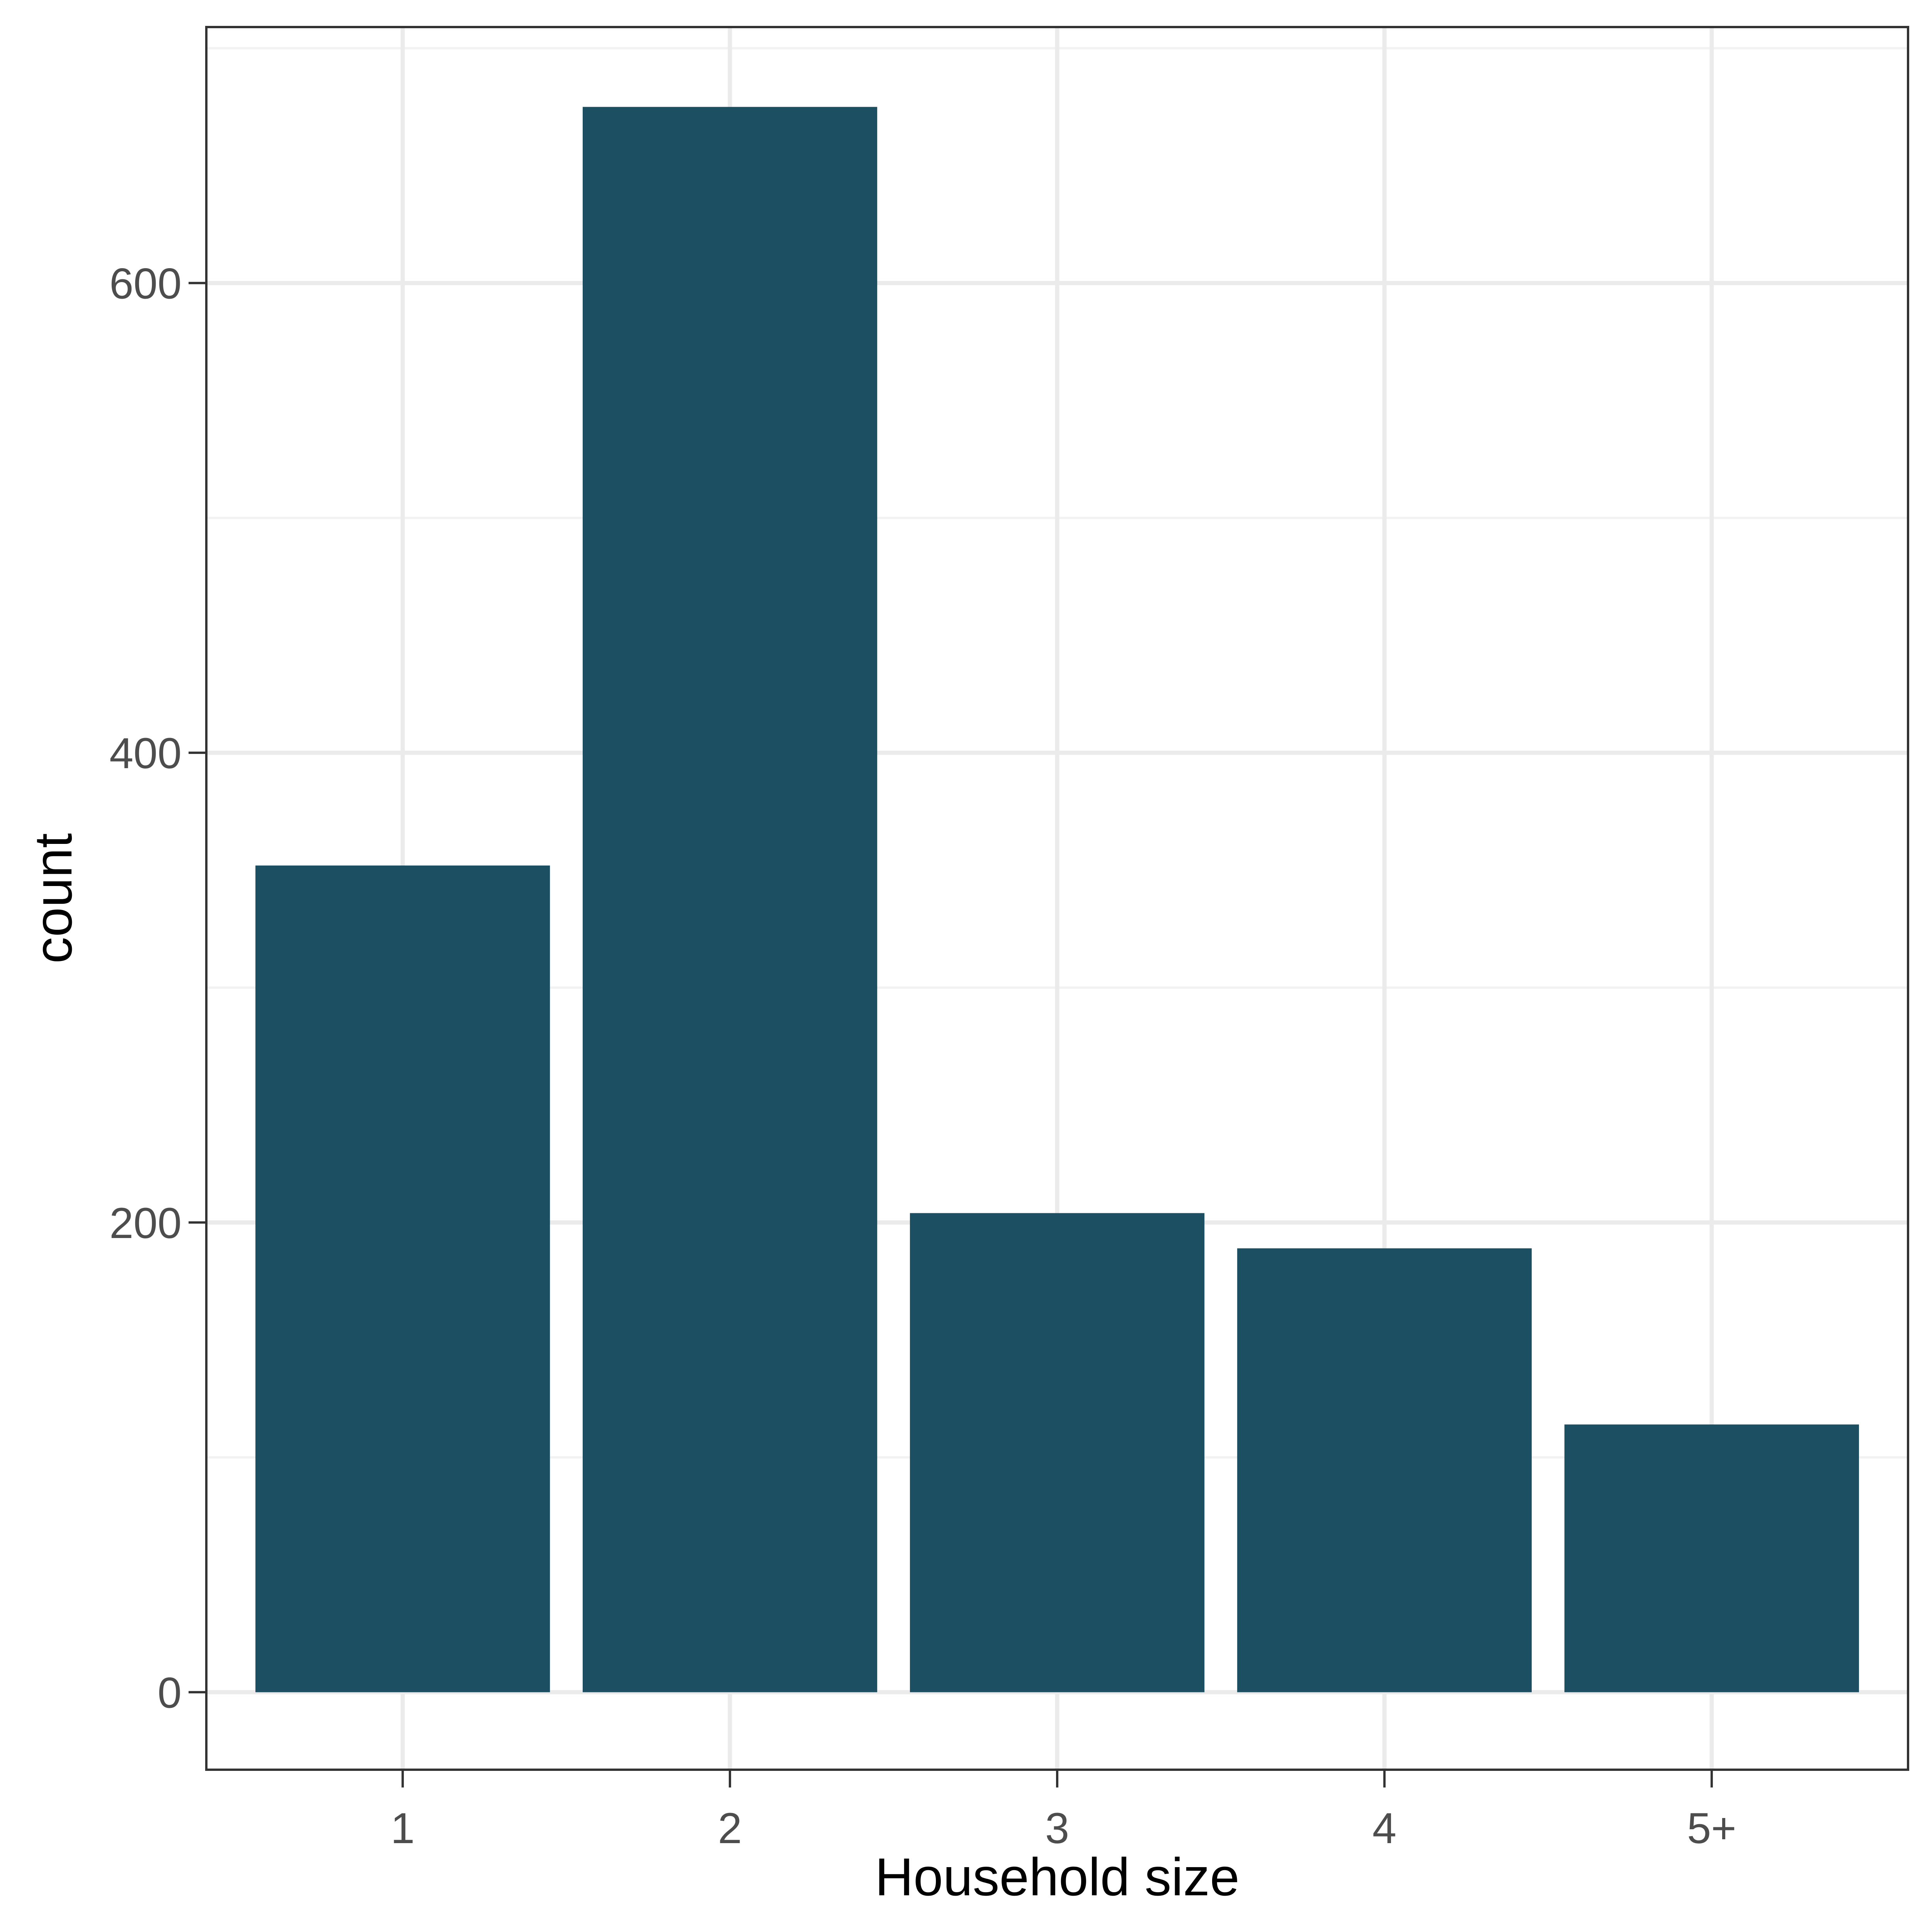 This screenshot has width=1932, height=1932. I want to click on x-tick-label: 1, so click(403, 1828).